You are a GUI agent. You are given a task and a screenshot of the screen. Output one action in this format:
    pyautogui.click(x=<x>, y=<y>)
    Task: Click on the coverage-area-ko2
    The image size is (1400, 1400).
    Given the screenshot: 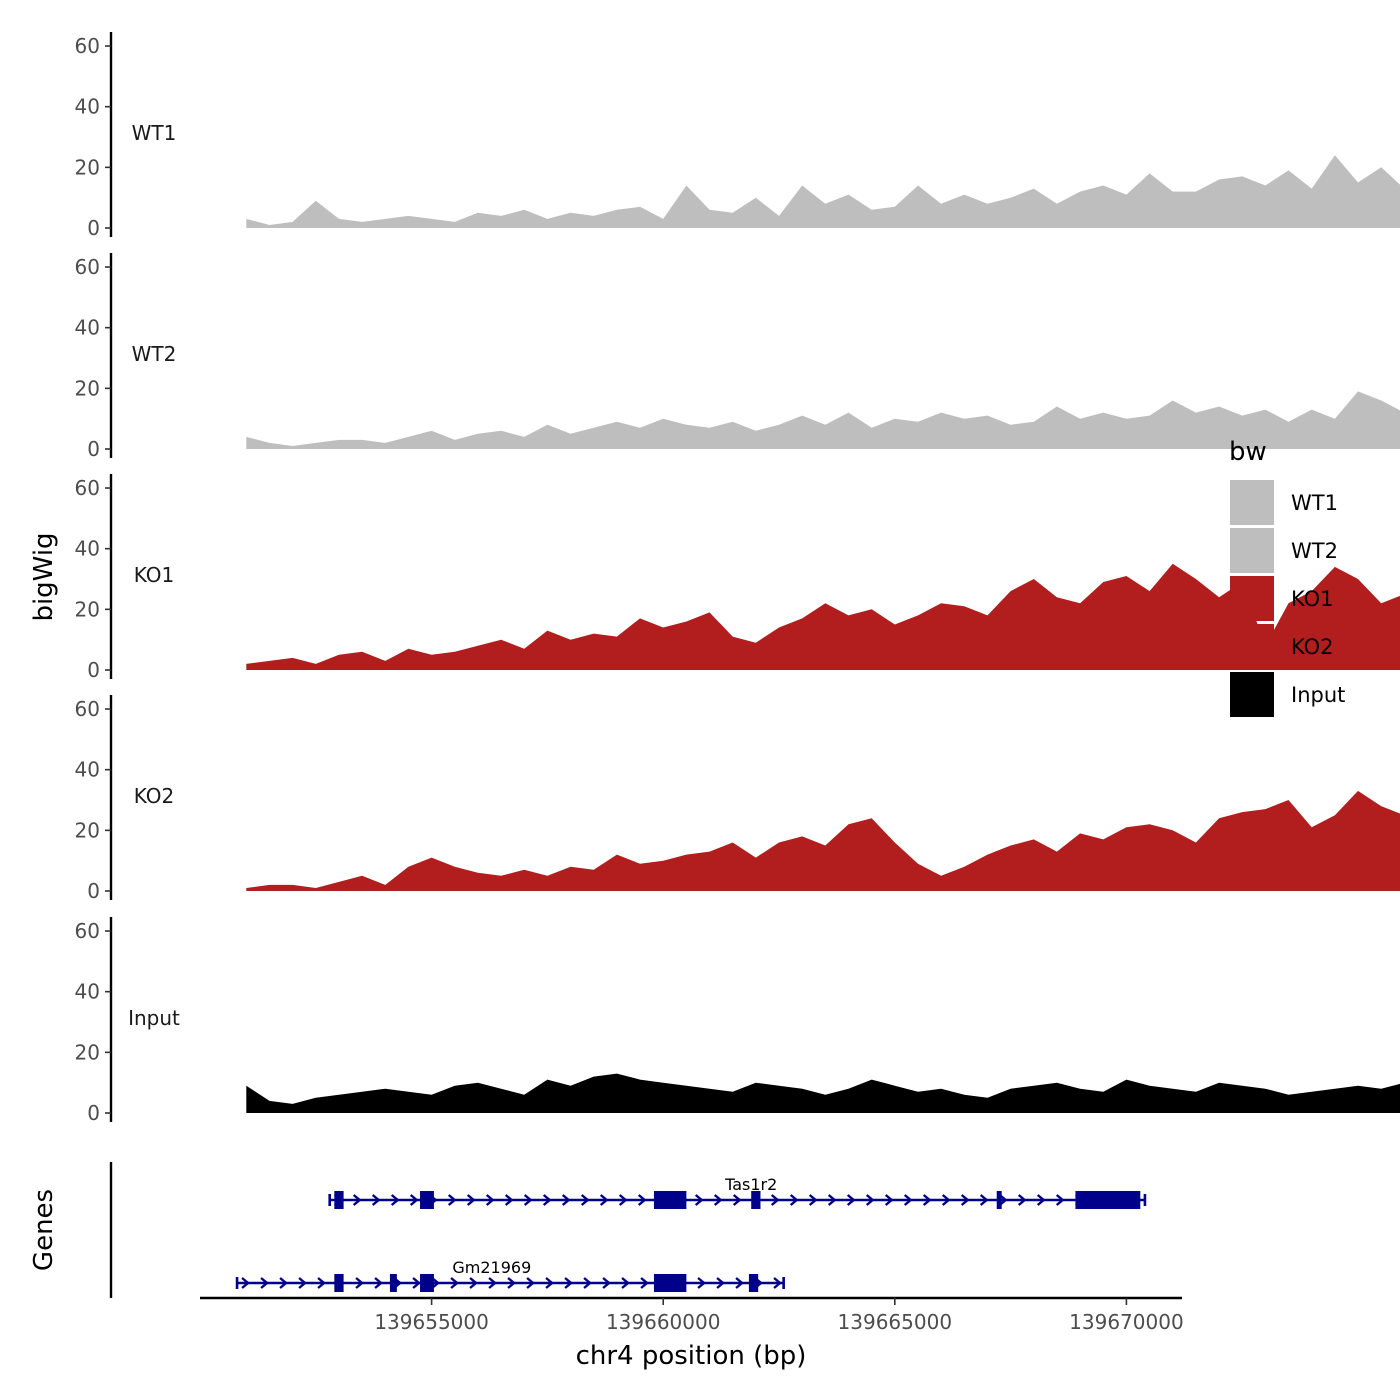 What is the action you would take?
    pyautogui.click(x=823, y=840)
    